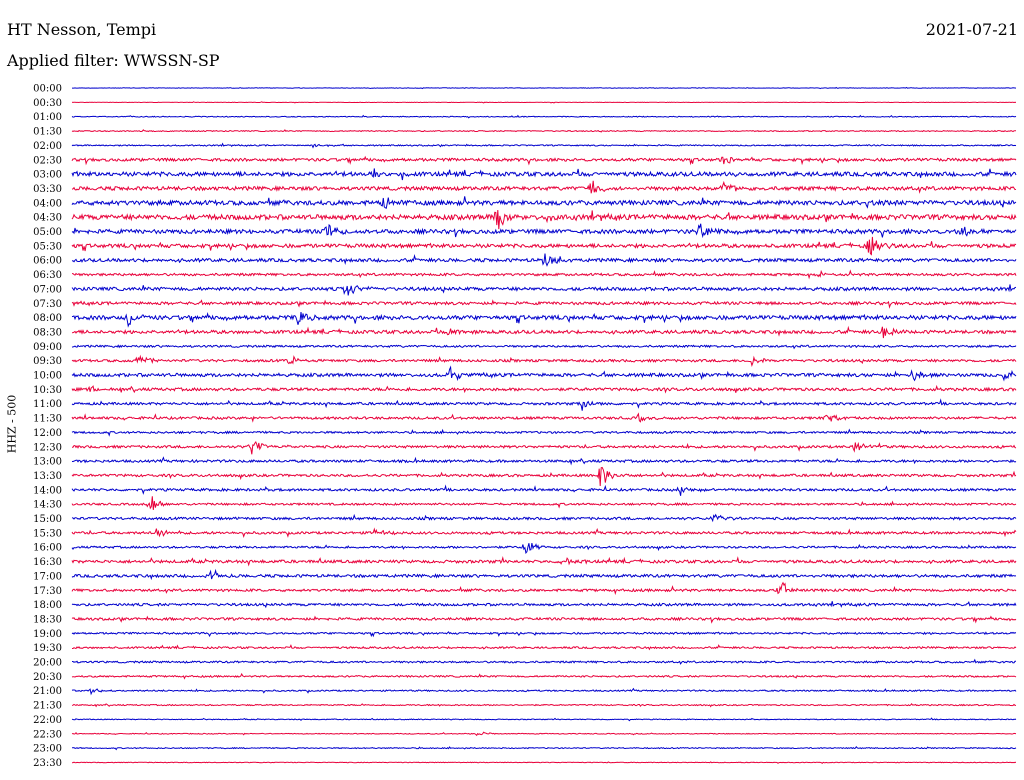 Image resolution: width=1024 pixels, height=780 pixels. Describe the element at coordinates (47, 763) in the screenshot. I see `time-label: 23:30` at that location.